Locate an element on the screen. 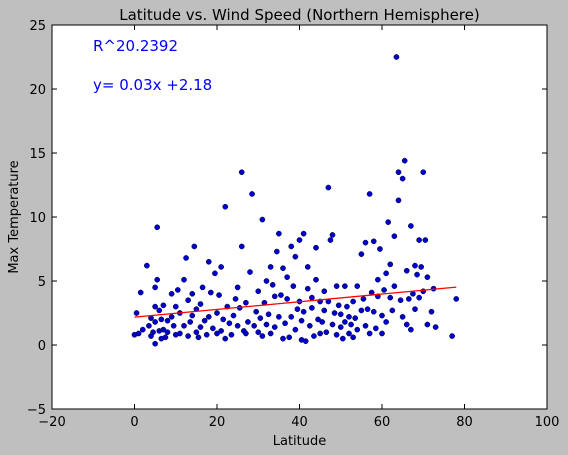 The width and height of the screenshot is (568, 455). x-tick-label: 100 is located at coordinates (547, 422).